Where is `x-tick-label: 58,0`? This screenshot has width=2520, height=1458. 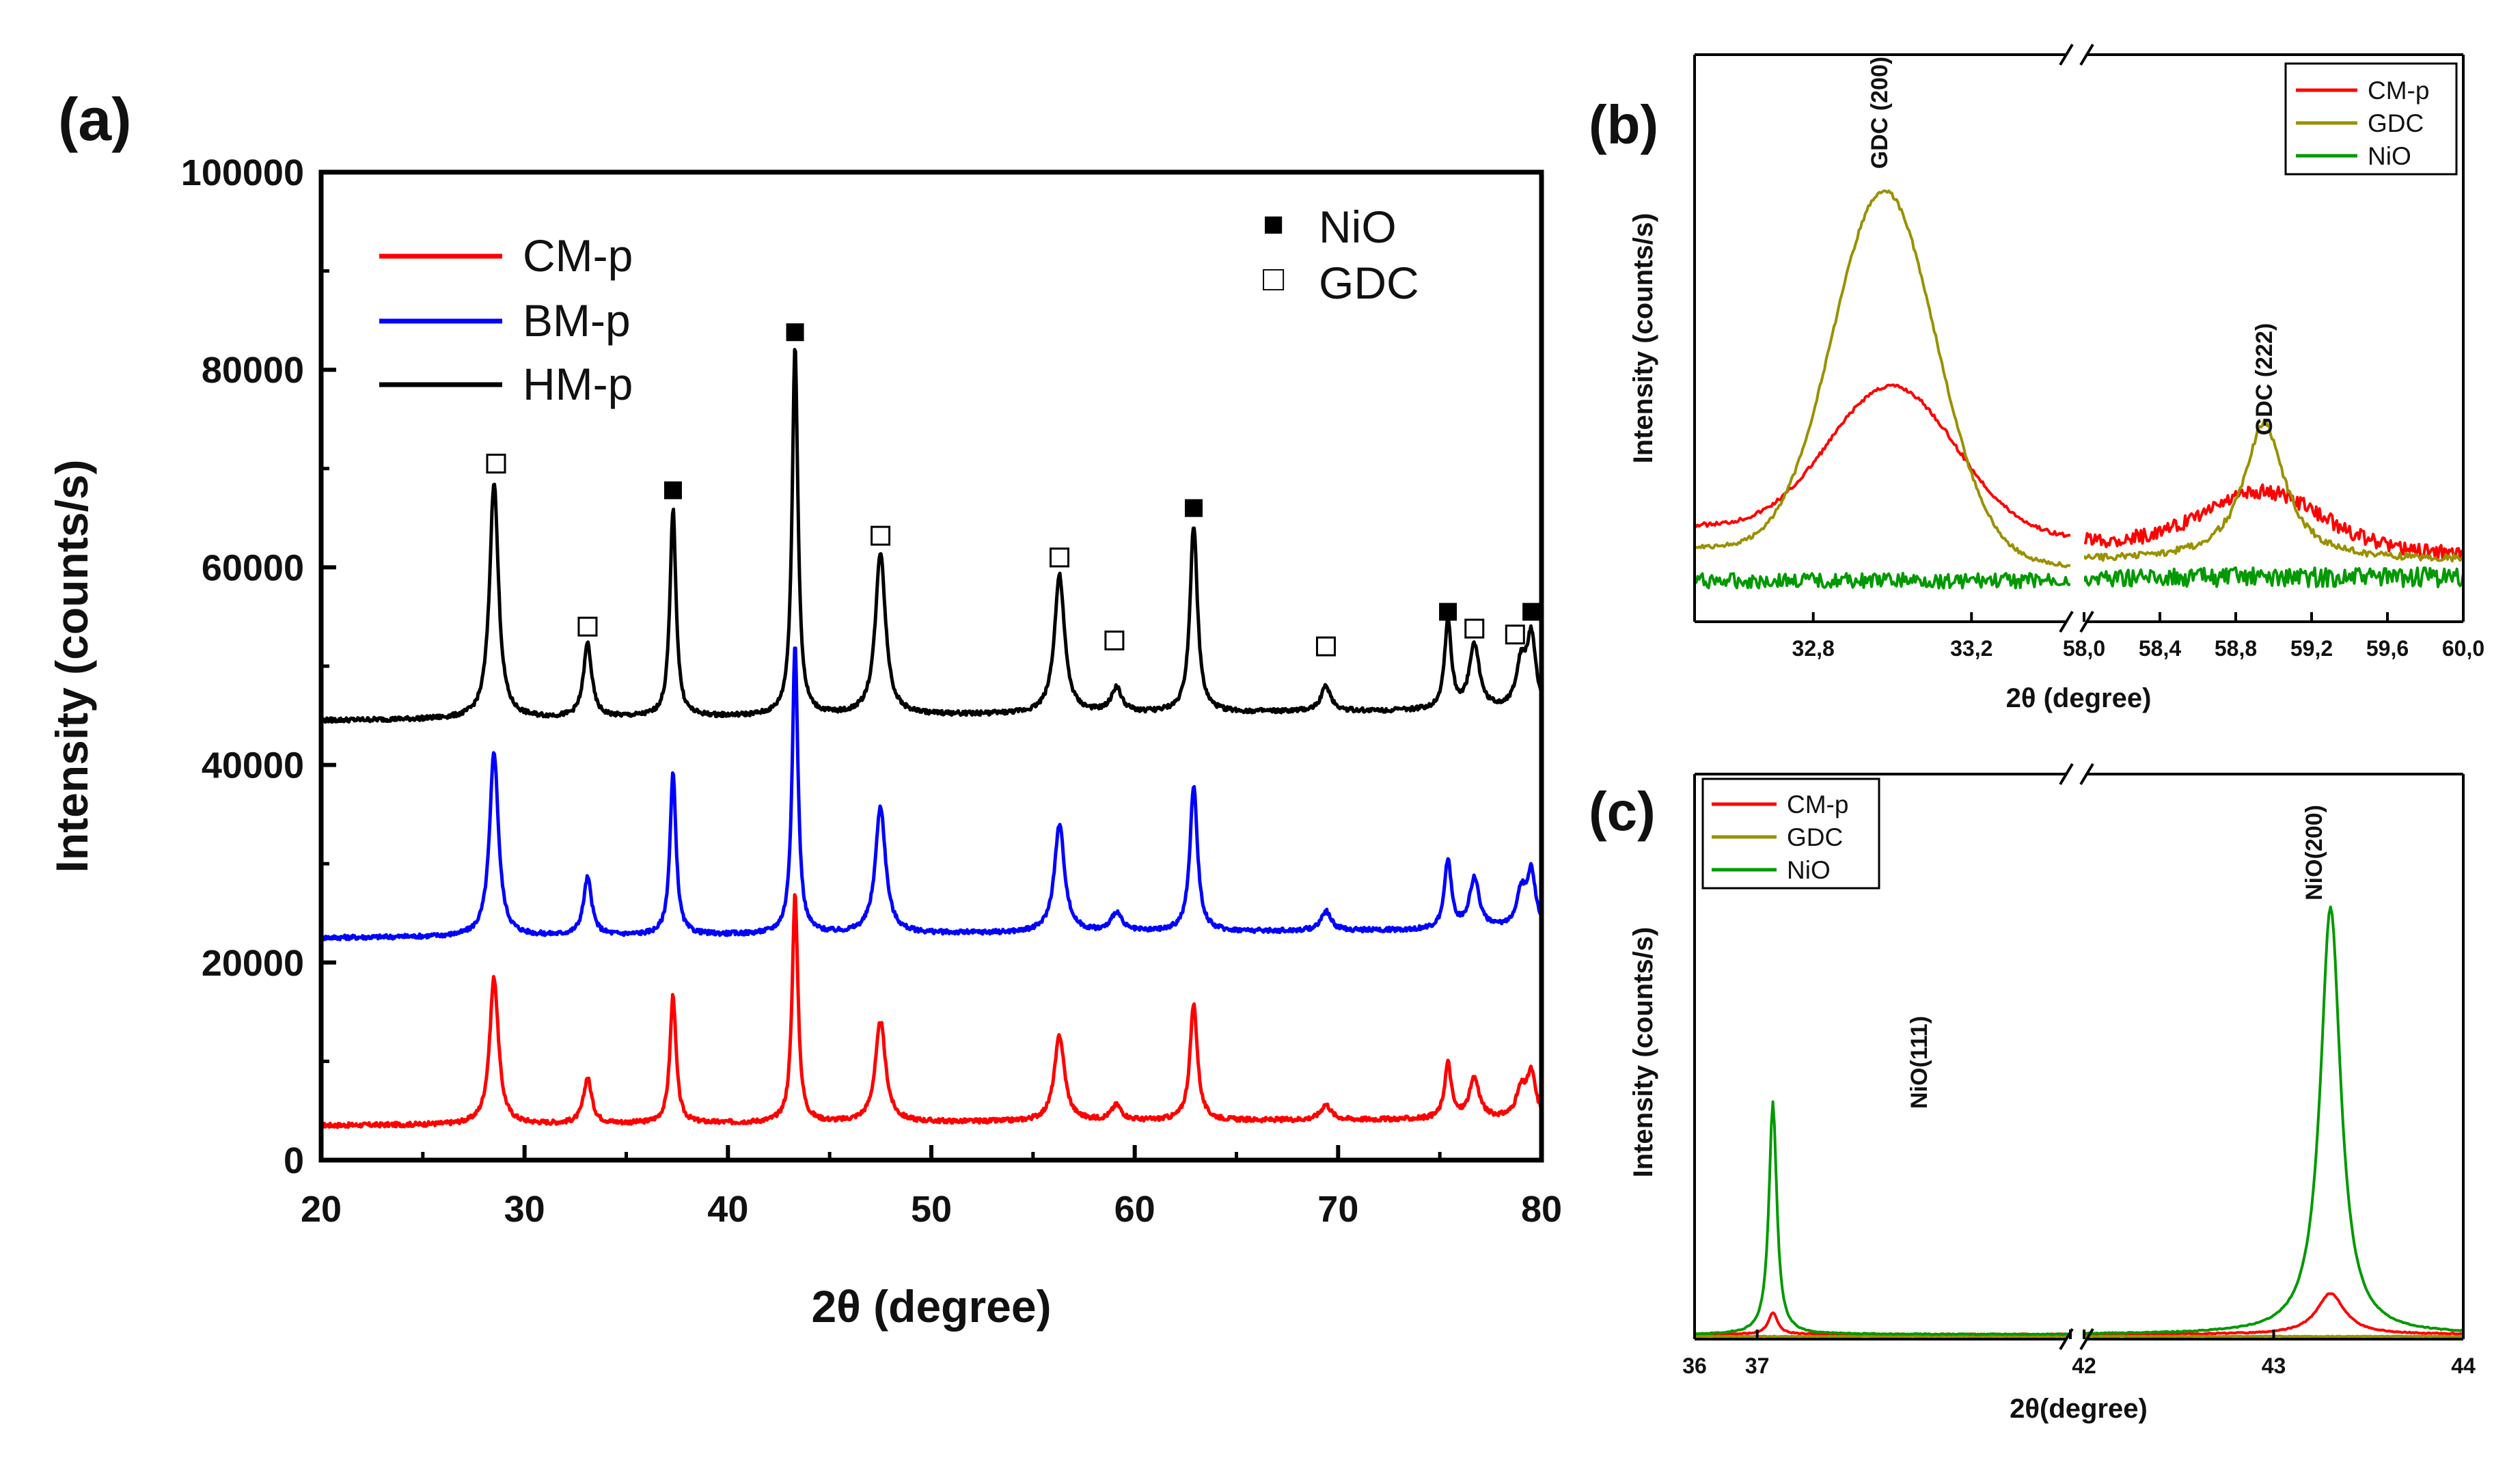
x-tick-label: 58,0 is located at coordinates (2084, 648).